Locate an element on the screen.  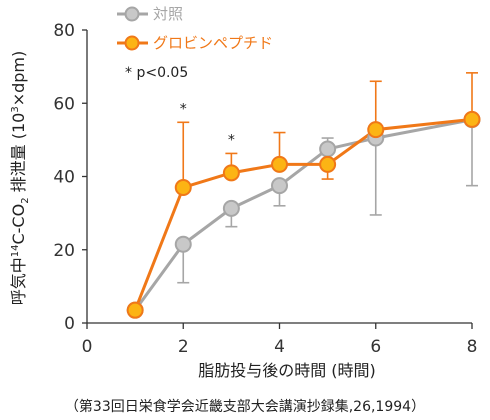
x-tick-label: 2 is located at coordinates (183, 347).